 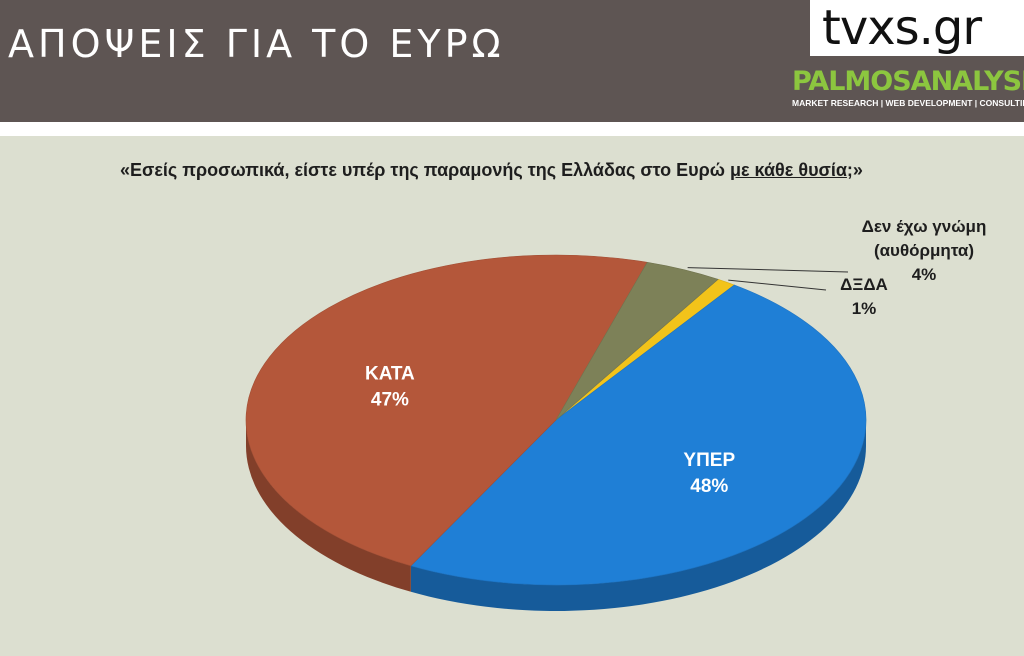 What do you see at coordinates (256, 44) in the screenshot?
I see `page-title: ΑΠΟΨΕΙΣ ΓΙΑ ΤΟ ΕΥΡΩ` at bounding box center [256, 44].